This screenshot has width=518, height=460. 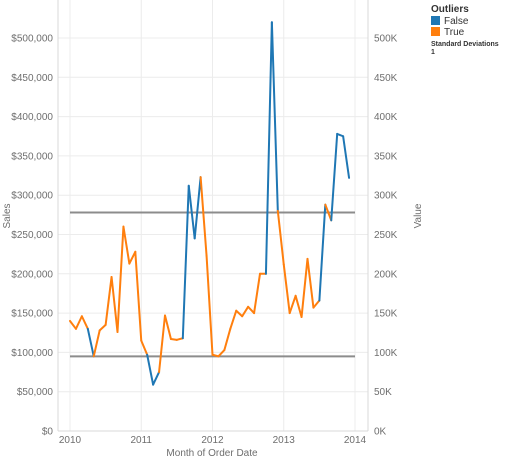 I want to click on y-tick-label-left: $0, so click(x=48, y=432).